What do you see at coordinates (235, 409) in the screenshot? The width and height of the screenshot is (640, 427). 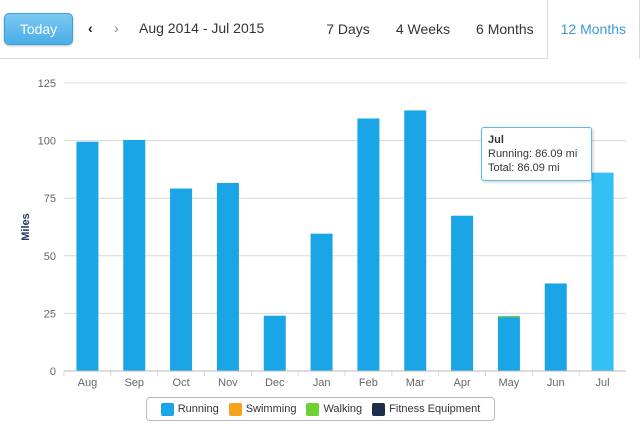 I see `legend-swatch-swimming` at bounding box center [235, 409].